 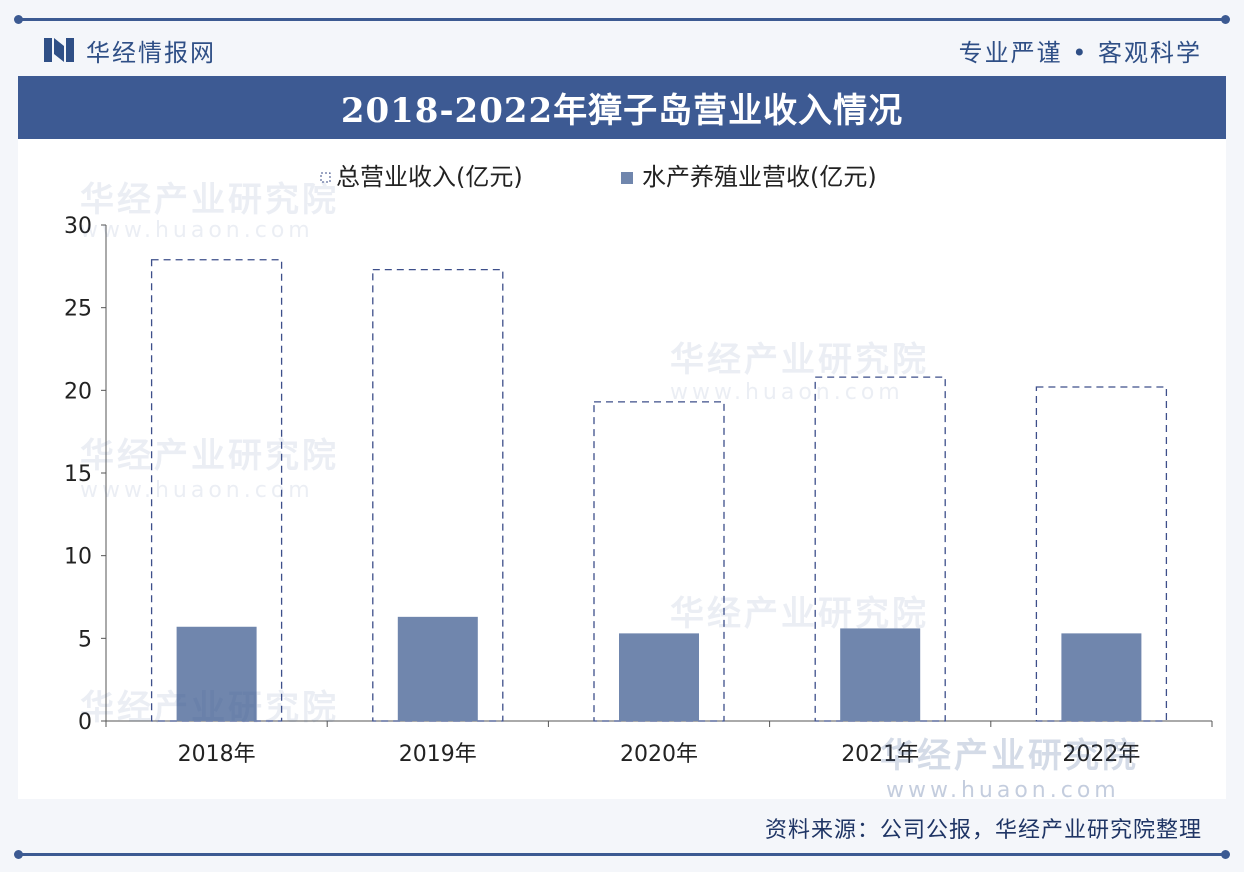 What do you see at coordinates (880, 754) in the screenshot?
I see `x-tick-label: 2021年` at bounding box center [880, 754].